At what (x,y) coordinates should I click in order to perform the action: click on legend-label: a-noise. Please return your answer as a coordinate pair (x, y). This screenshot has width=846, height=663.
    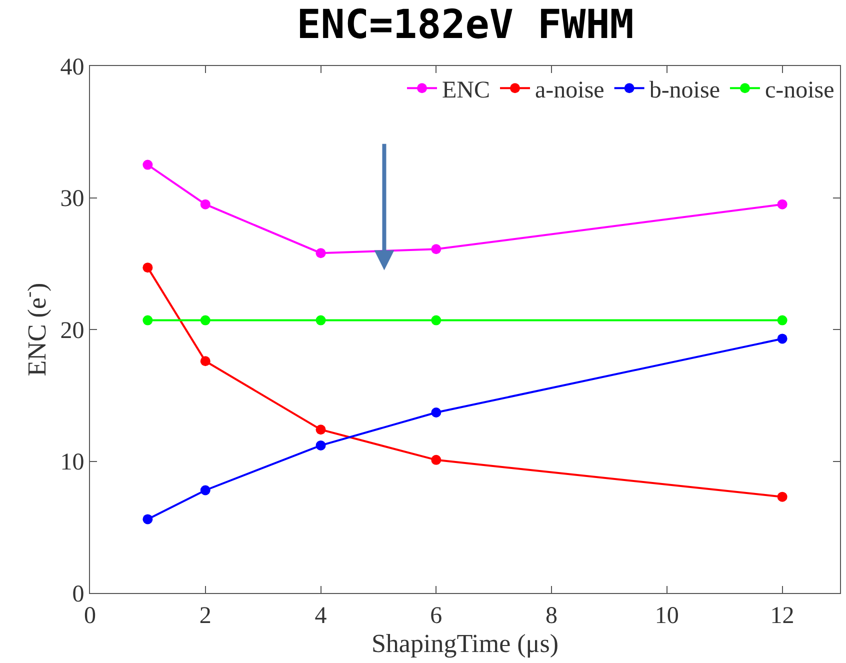
    Looking at the image, I should click on (569, 90).